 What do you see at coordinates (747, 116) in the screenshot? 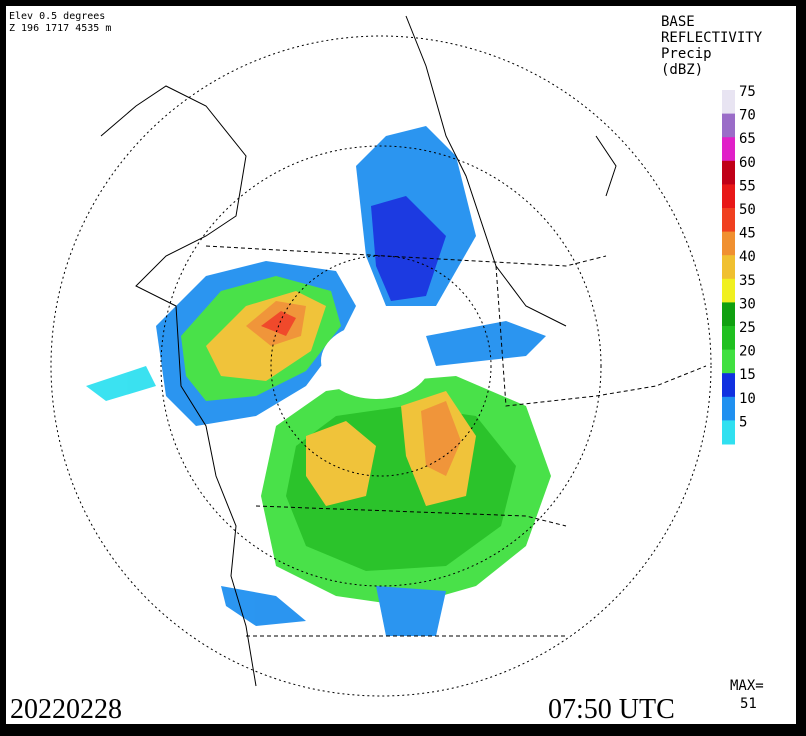
I see `legend-label: 70` at bounding box center [747, 116].